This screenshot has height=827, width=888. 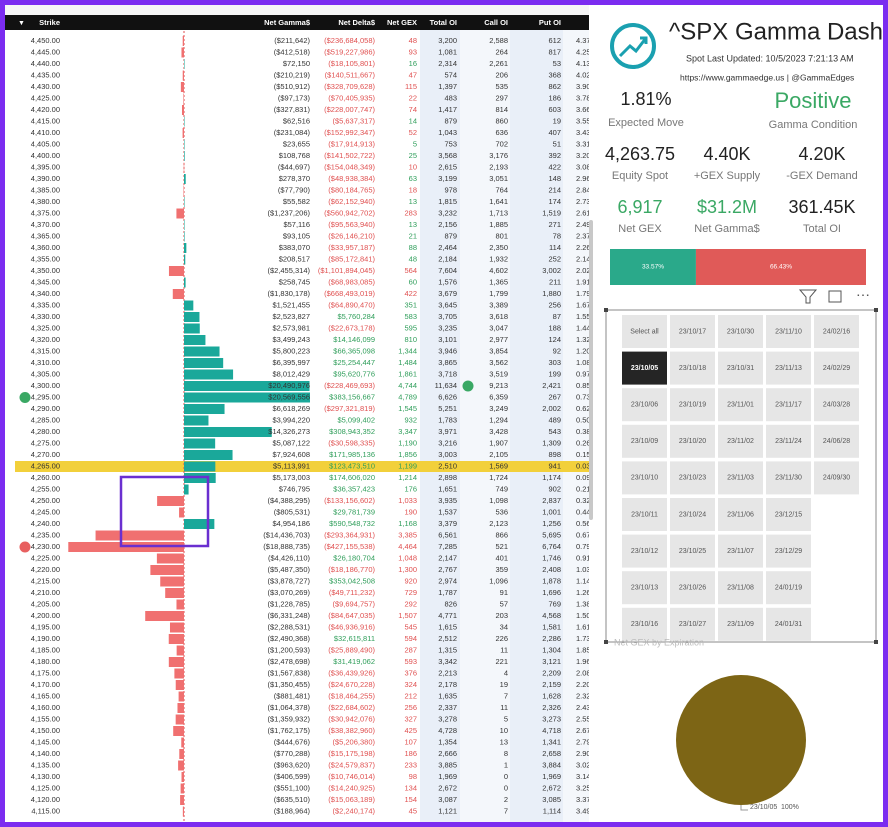 I want to click on focus-icon, so click(x=835, y=296).